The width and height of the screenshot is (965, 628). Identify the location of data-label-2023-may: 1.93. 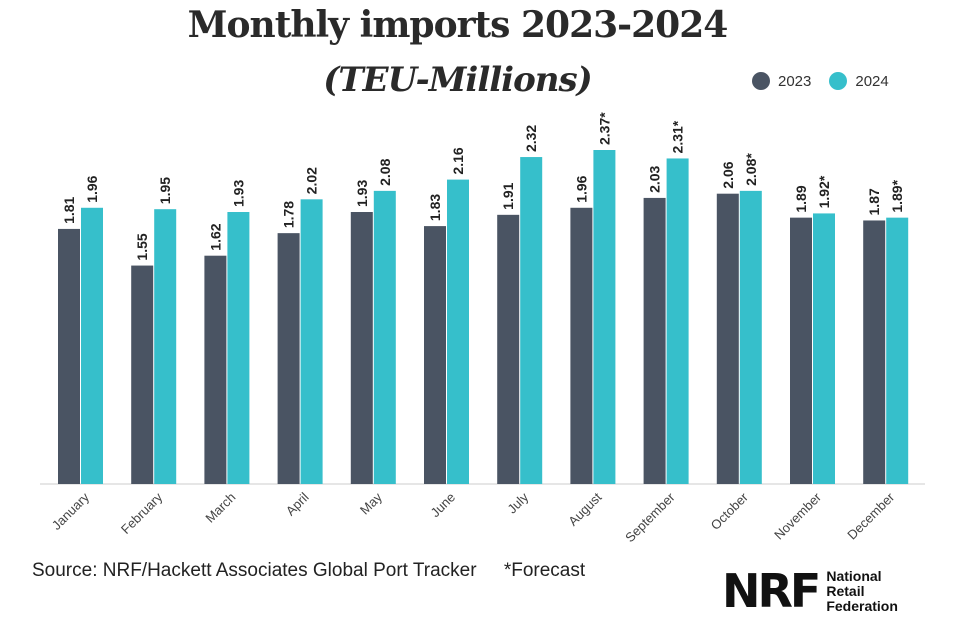
(362, 193).